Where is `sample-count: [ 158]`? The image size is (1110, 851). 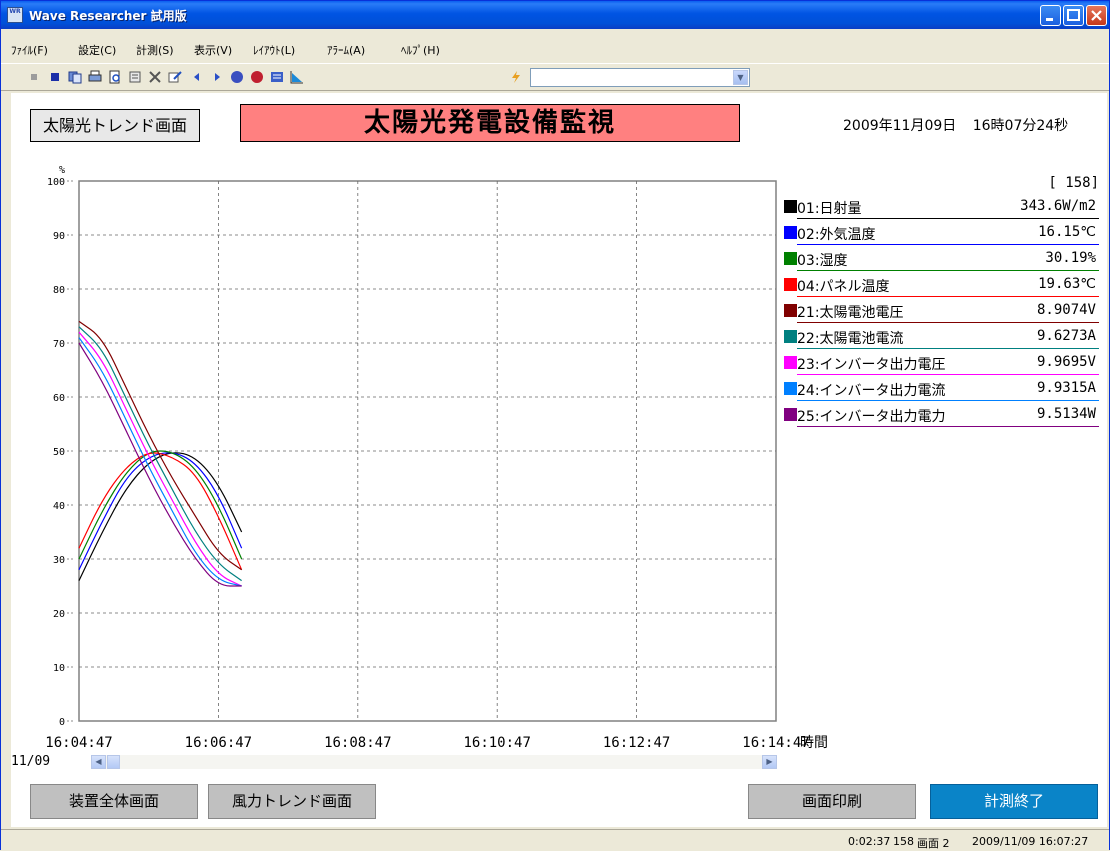 sample-count: [ 158] is located at coordinates (1073, 183).